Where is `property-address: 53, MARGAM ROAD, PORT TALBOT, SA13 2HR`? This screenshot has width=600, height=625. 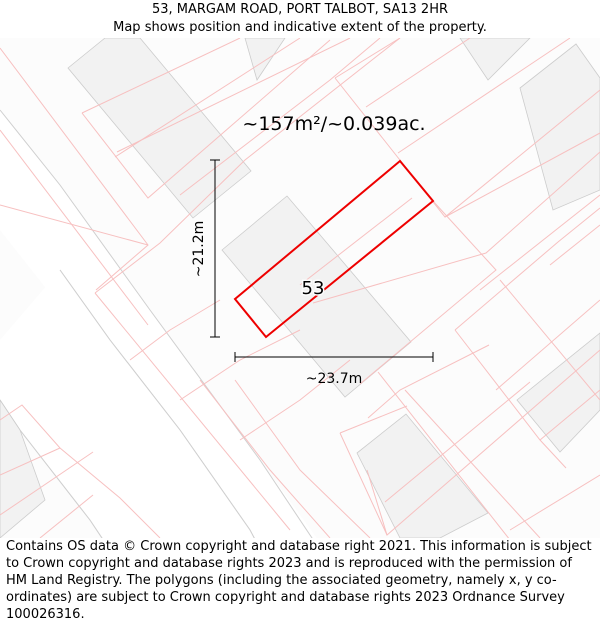
property-address: 53, MARGAM ROAD, PORT TALBOT, SA13 2HR is located at coordinates (300, 9).